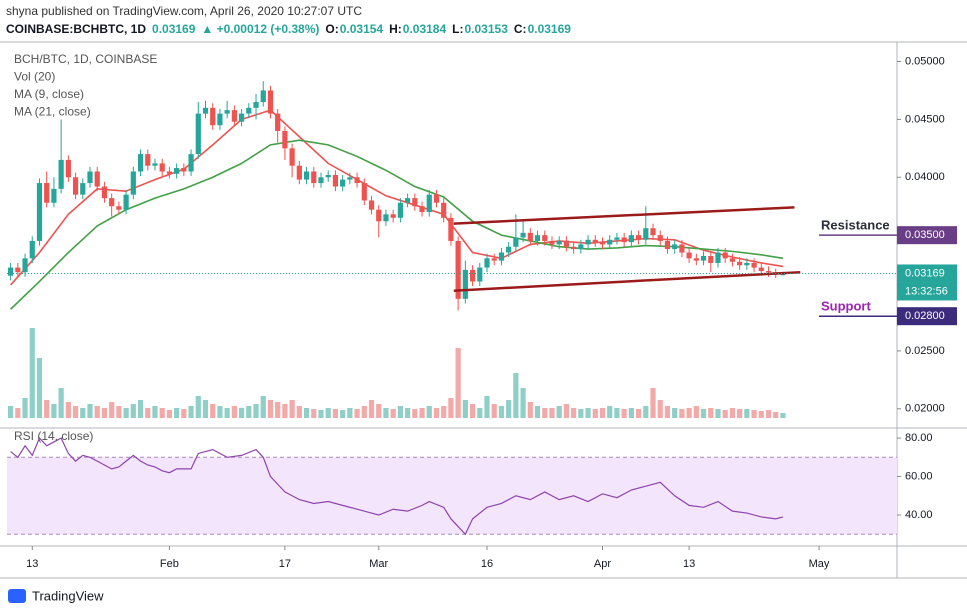 This screenshot has width=967, height=614. I want to click on level-name: Resistance, so click(855, 225).